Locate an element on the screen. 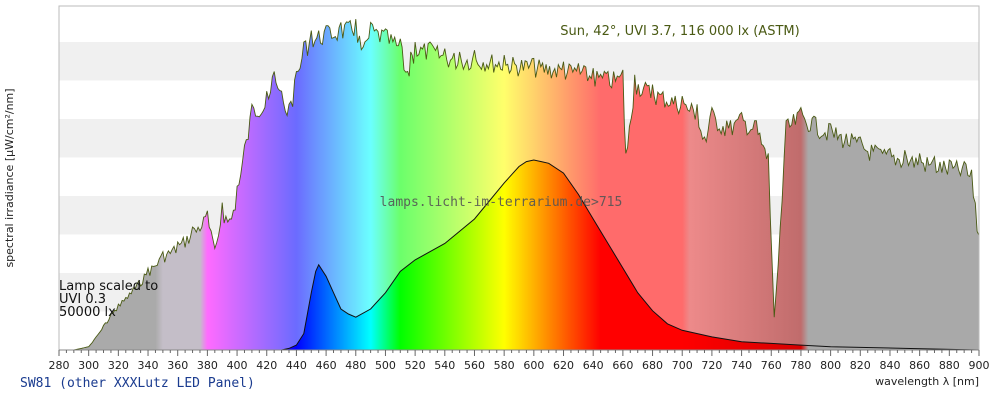 The image size is (1000, 400). lamp-label-line: Lamp scaled to is located at coordinates (108, 286).